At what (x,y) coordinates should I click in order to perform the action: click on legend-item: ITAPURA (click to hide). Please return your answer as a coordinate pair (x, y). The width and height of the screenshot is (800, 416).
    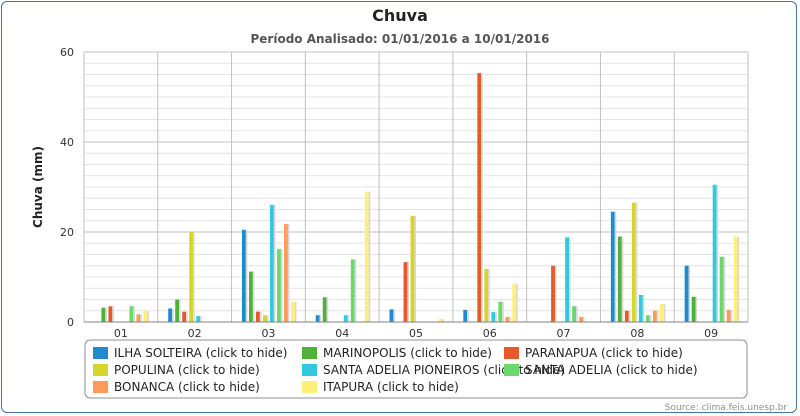
    Looking at the image, I should click on (380, 387).